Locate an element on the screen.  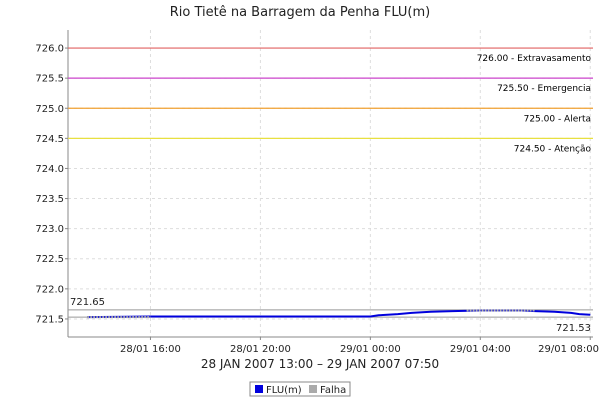
y-tick-label: 726.0 is located at coordinates (49, 49).